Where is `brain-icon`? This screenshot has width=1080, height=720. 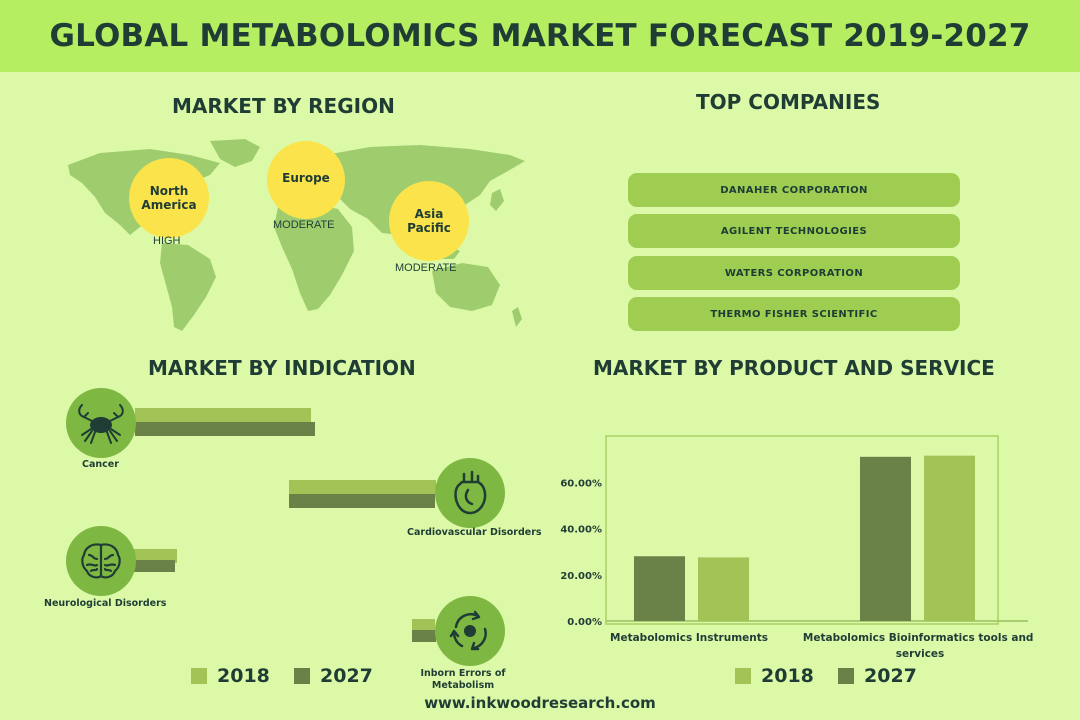 brain-icon is located at coordinates (101, 561).